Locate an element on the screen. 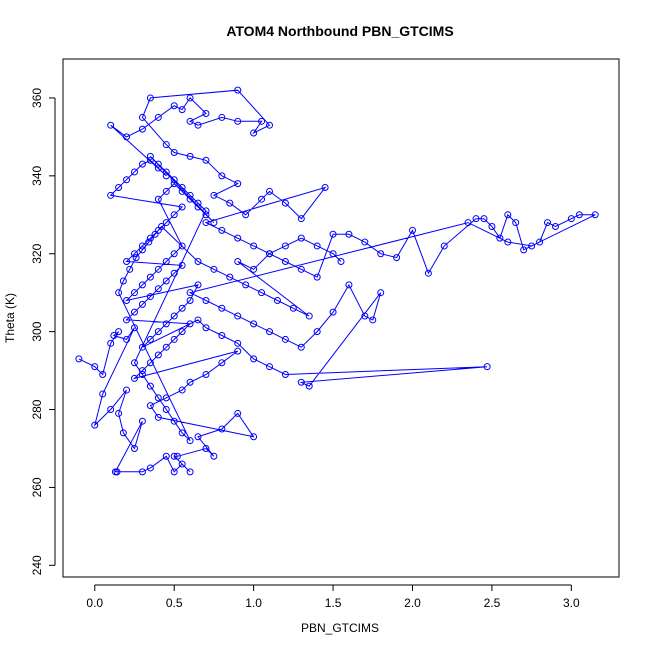  y-tick-label: 260 is located at coordinates (37, 487).